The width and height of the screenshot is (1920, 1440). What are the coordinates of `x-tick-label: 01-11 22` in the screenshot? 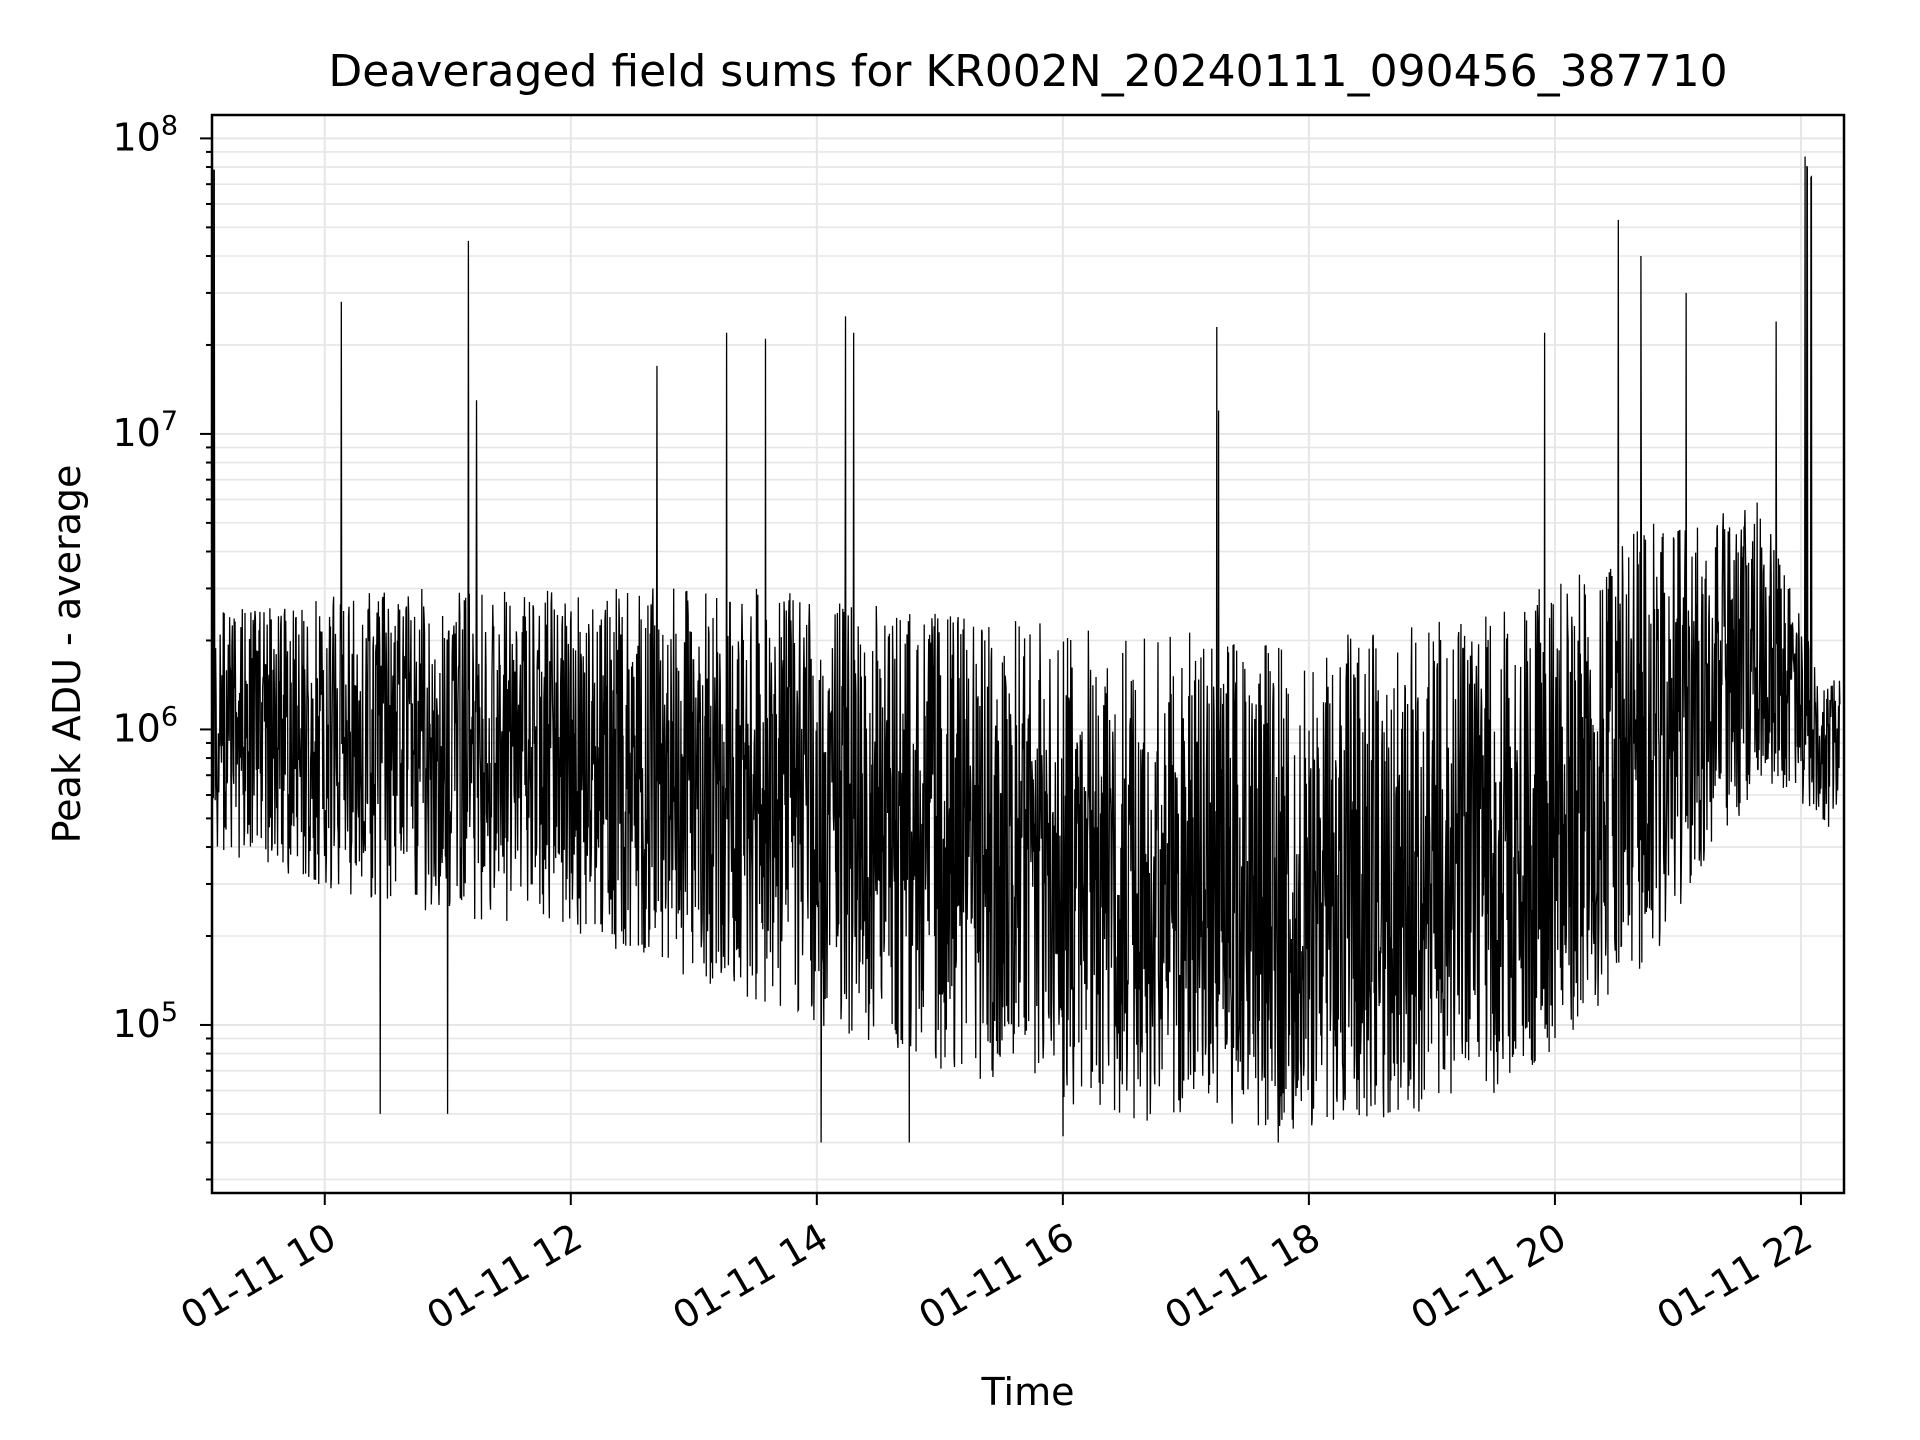 It's located at (1734, 1277).